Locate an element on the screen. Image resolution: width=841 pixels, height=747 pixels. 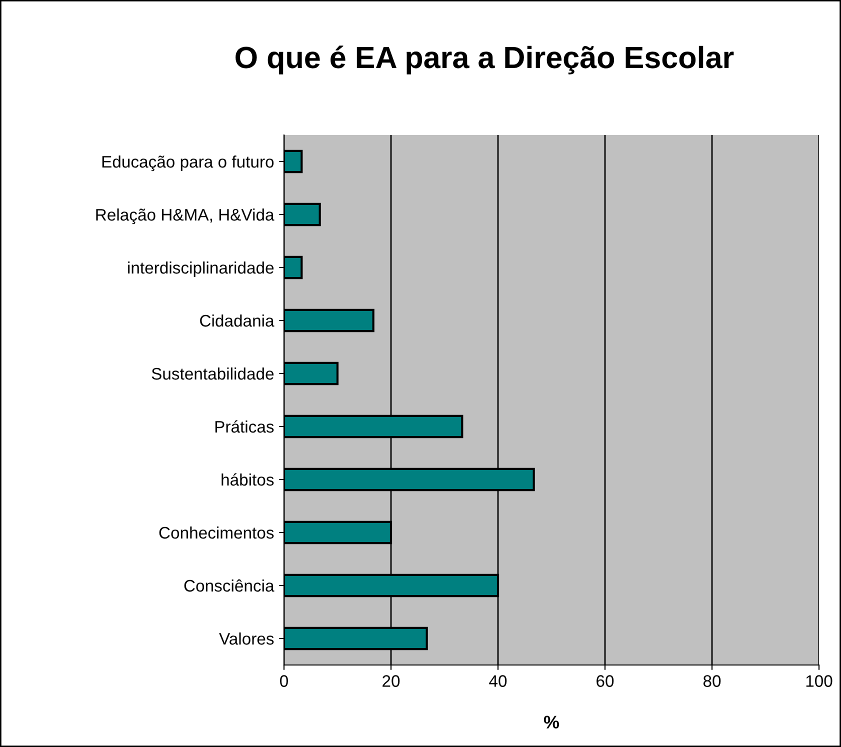
x-tick-label: 80 is located at coordinates (712, 681).